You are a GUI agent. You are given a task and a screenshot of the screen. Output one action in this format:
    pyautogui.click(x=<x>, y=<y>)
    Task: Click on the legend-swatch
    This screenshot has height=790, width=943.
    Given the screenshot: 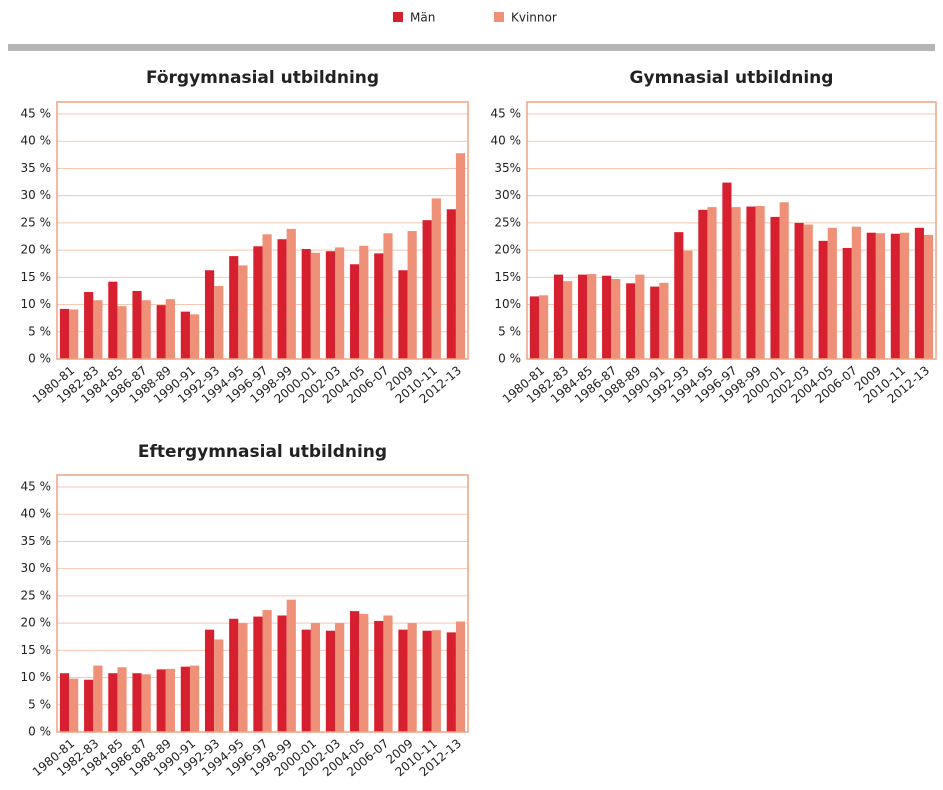 What is the action you would take?
    pyautogui.click(x=499, y=17)
    